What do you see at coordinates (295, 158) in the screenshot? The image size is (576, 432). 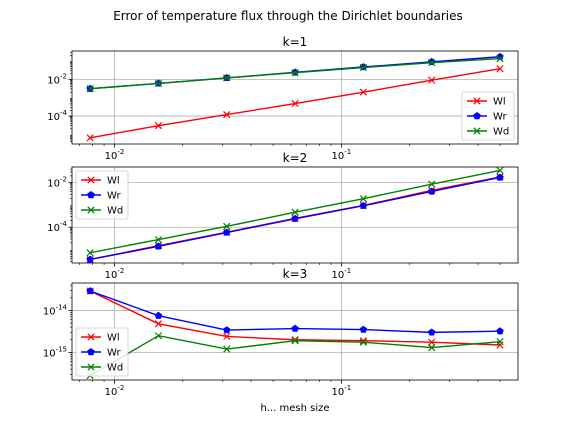 I see `panel-title: k=2` at bounding box center [295, 158].